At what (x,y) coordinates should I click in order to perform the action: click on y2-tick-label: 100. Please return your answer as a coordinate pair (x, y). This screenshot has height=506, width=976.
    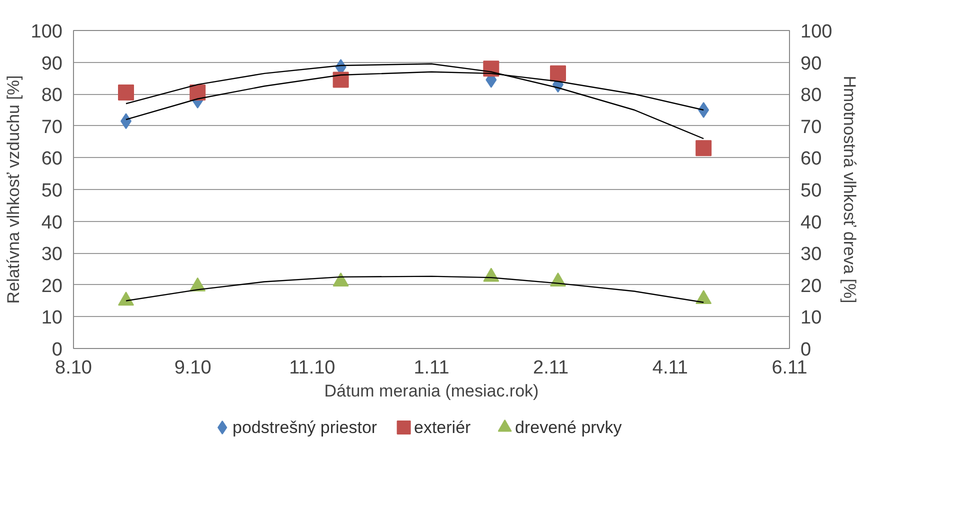
    Looking at the image, I should click on (816, 32).